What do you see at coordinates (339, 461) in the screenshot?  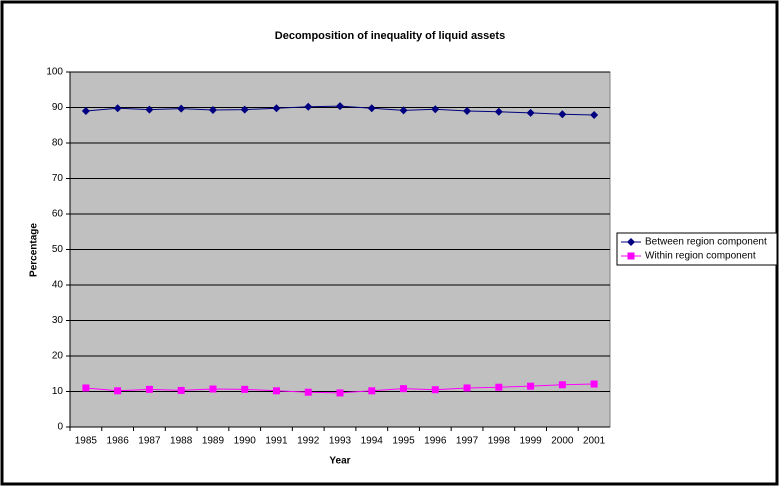 I see `x-axis-title: Year` at bounding box center [339, 461].